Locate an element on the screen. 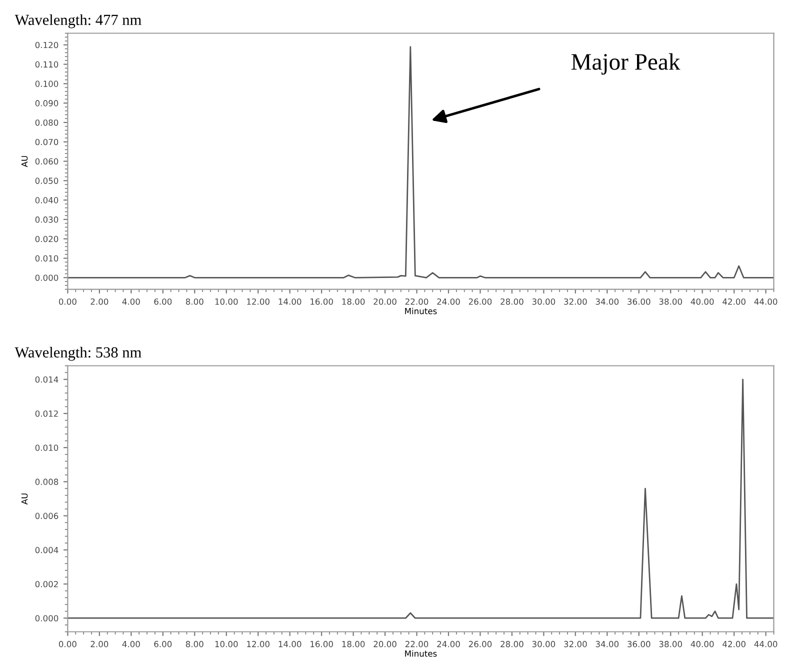  y-tick-label: 0.002 is located at coordinates (46, 584).